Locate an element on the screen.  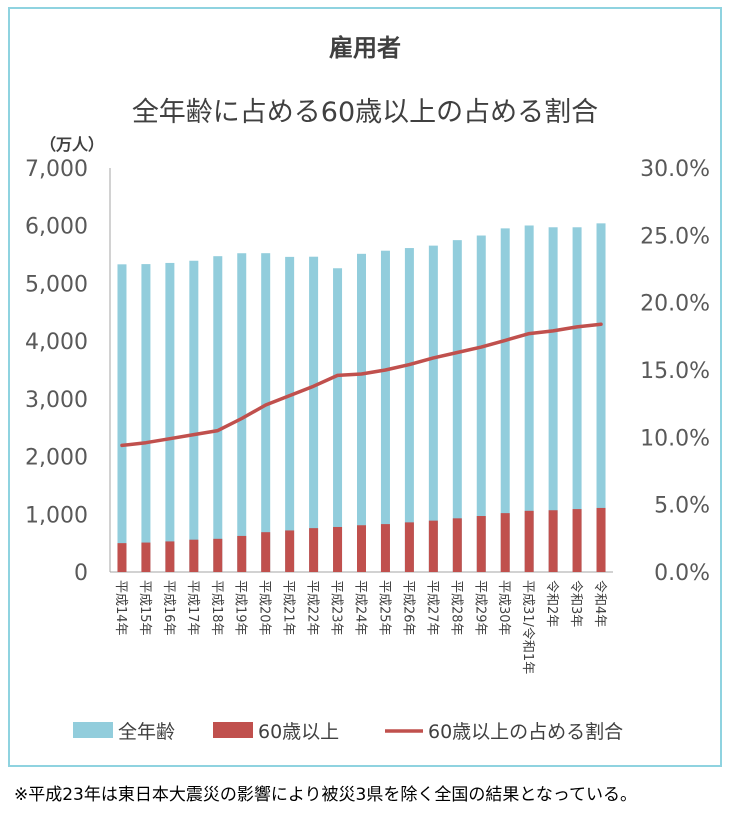
category-label: 平成21年 is located at coordinates (288, 608).